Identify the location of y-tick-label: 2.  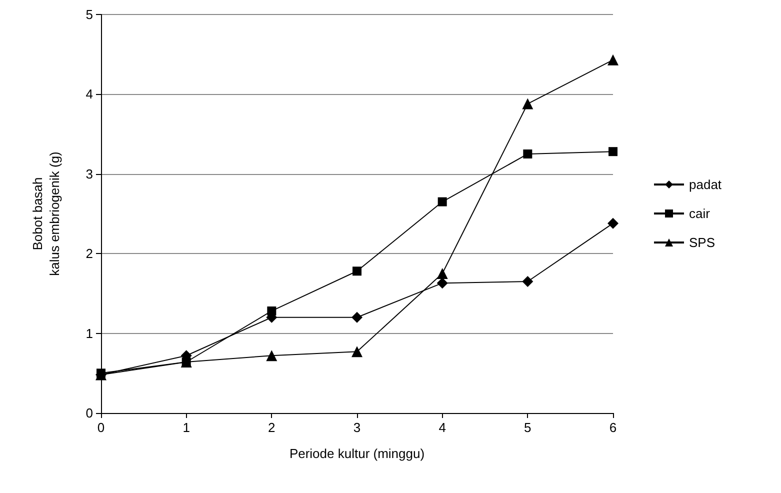
(89, 254).